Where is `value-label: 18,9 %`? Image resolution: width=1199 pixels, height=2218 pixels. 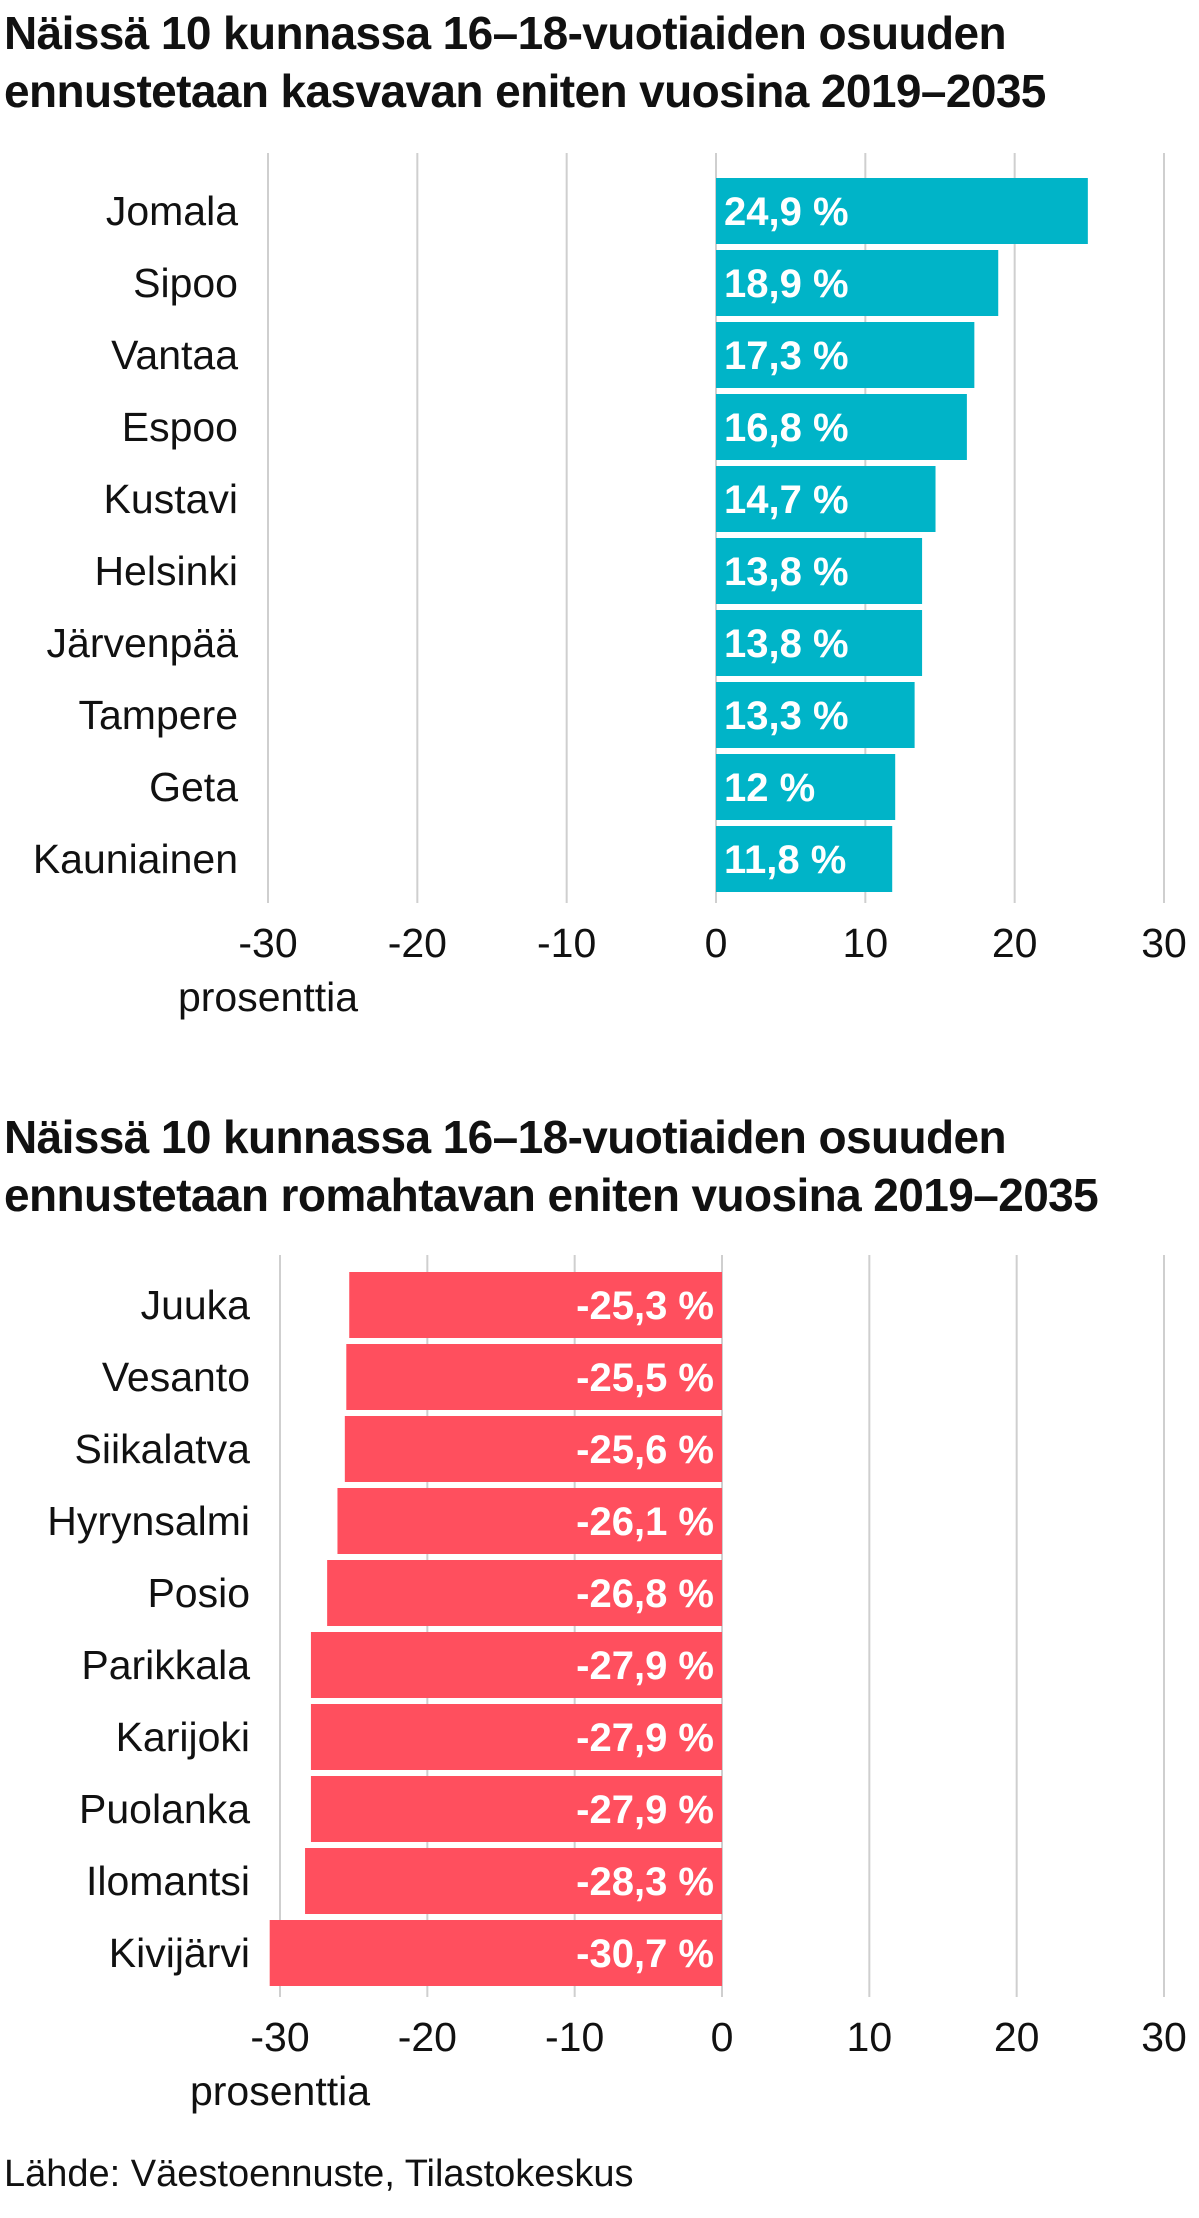 value-label: 18,9 % is located at coordinates (786, 284).